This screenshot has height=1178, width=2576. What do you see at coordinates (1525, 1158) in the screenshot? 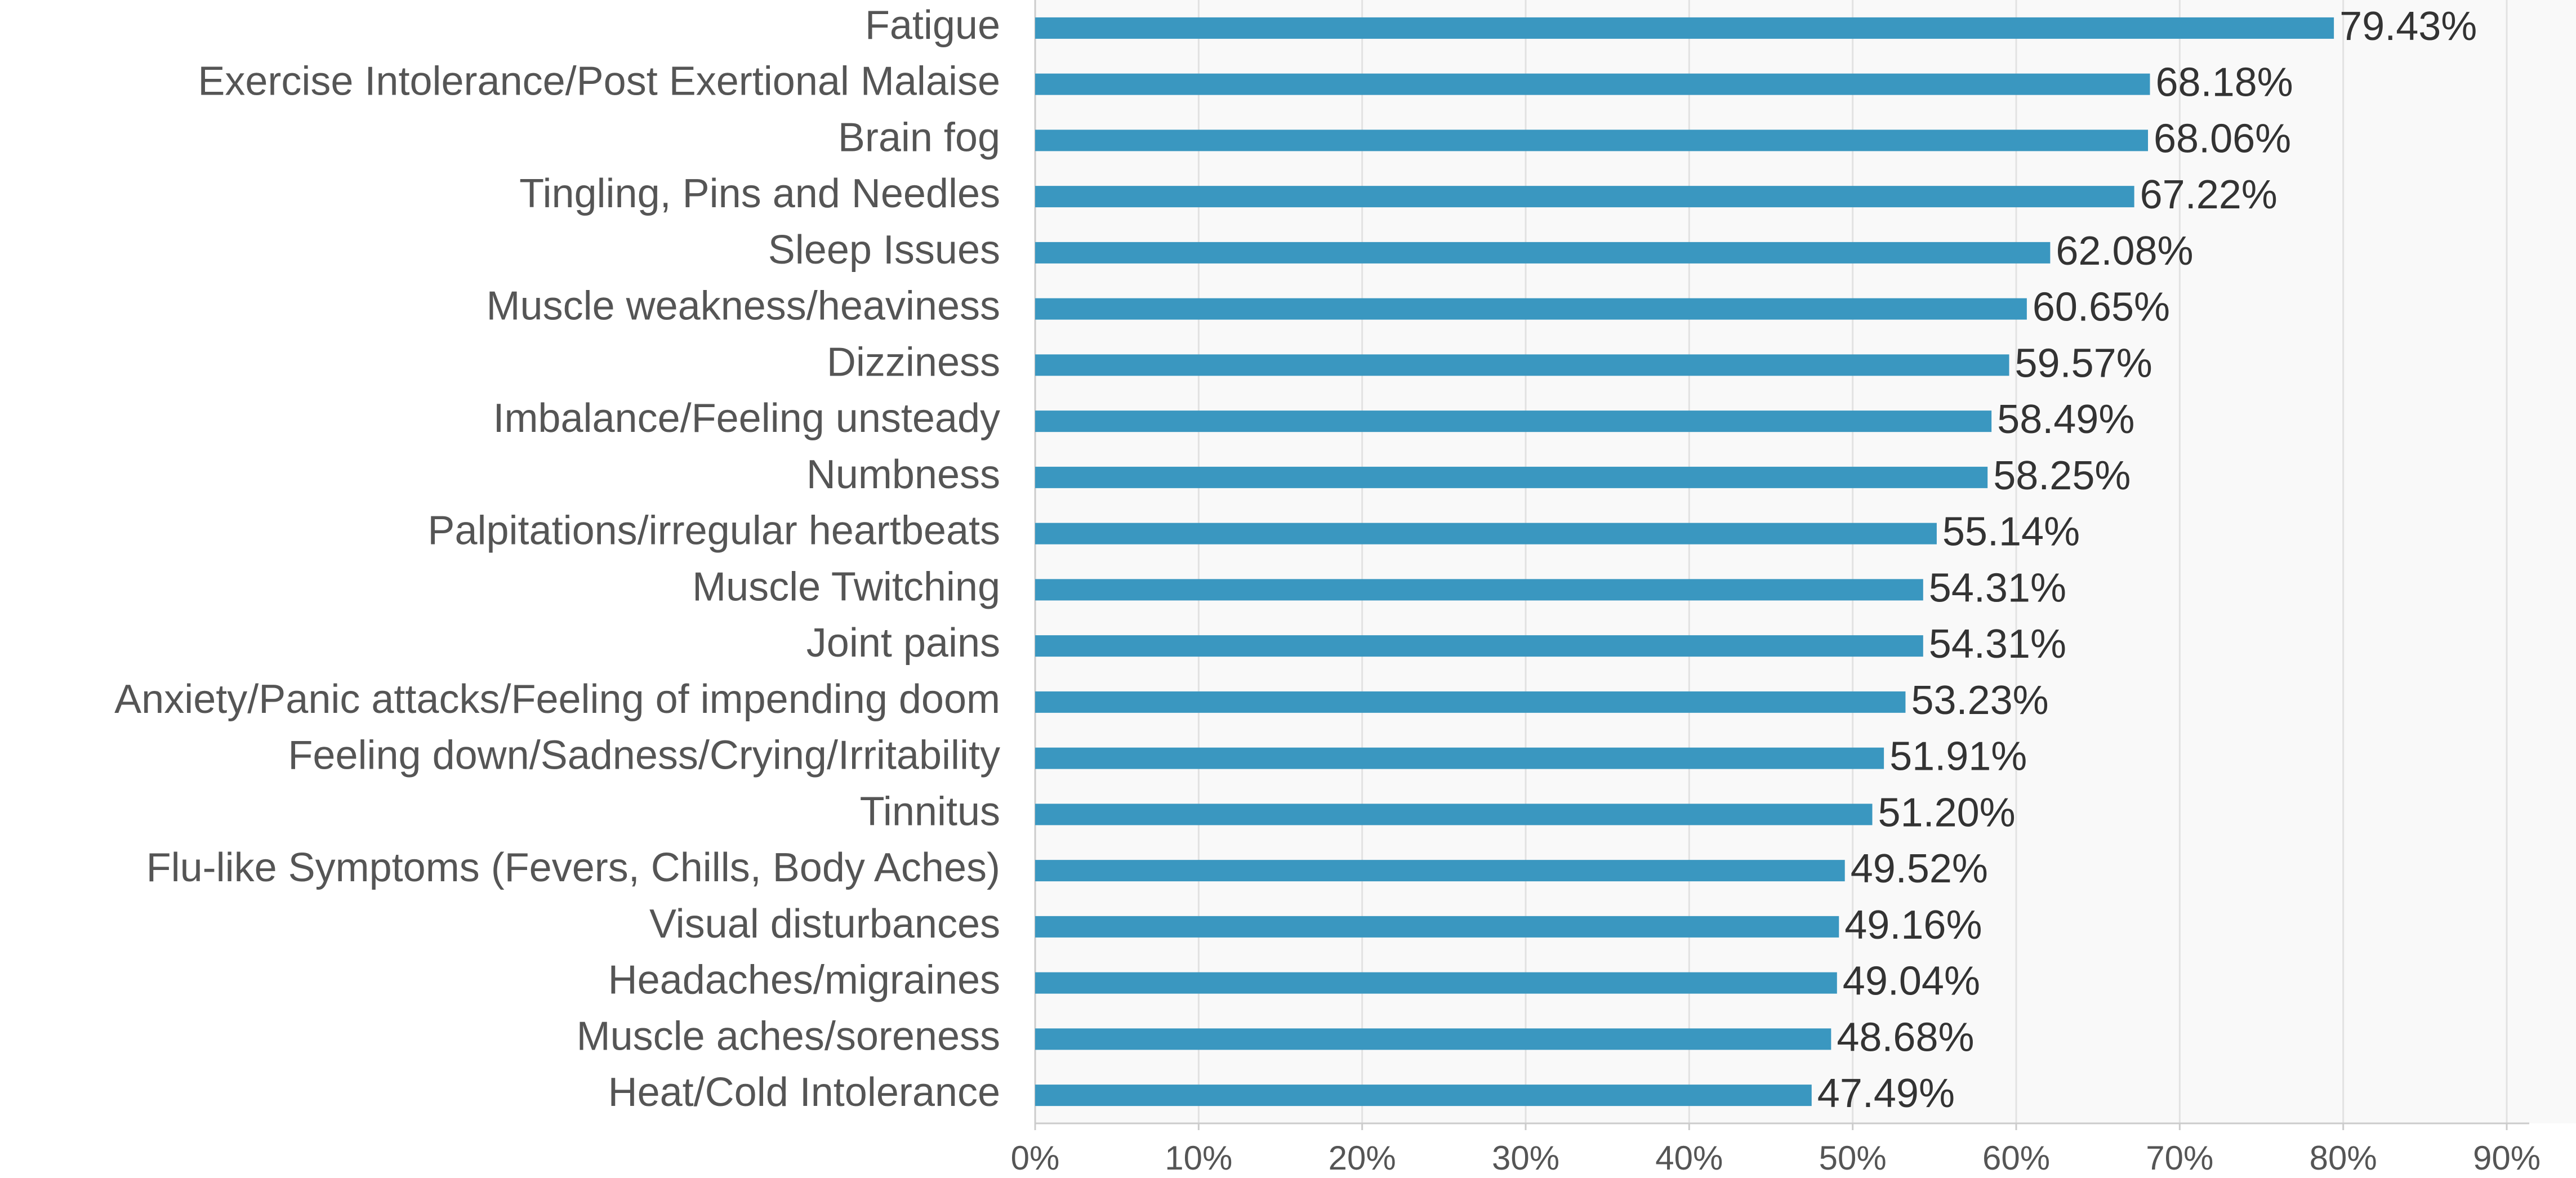
I see `x-tick-label: 30%` at bounding box center [1525, 1158].